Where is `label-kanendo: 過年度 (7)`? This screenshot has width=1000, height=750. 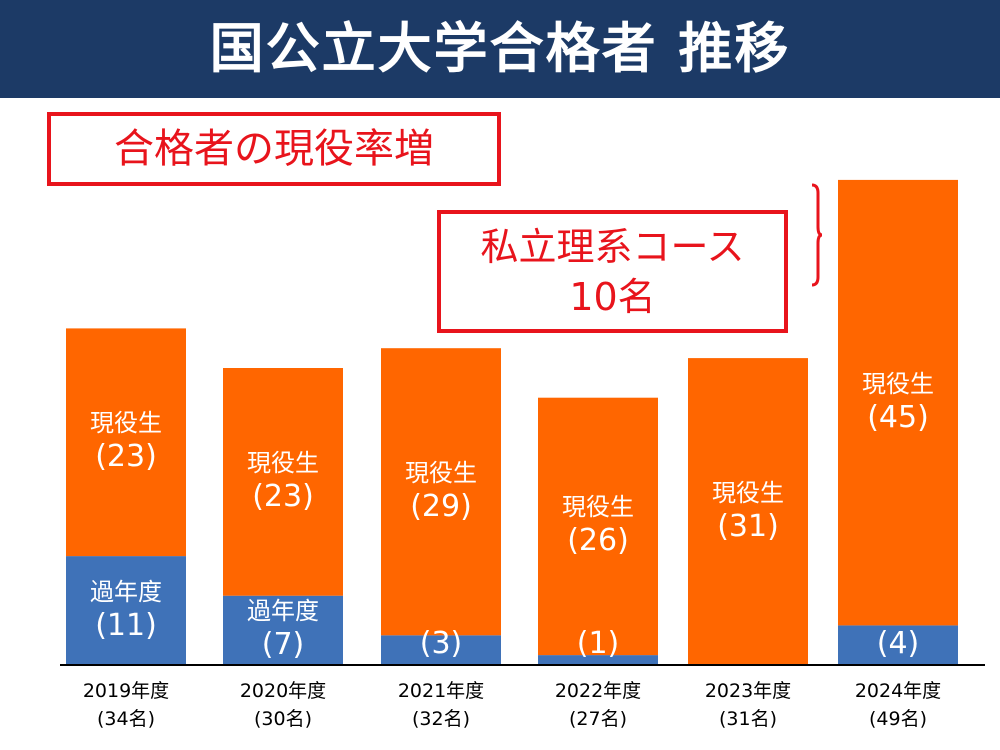 label-kanendo: 過年度 (7) is located at coordinates (283, 630).